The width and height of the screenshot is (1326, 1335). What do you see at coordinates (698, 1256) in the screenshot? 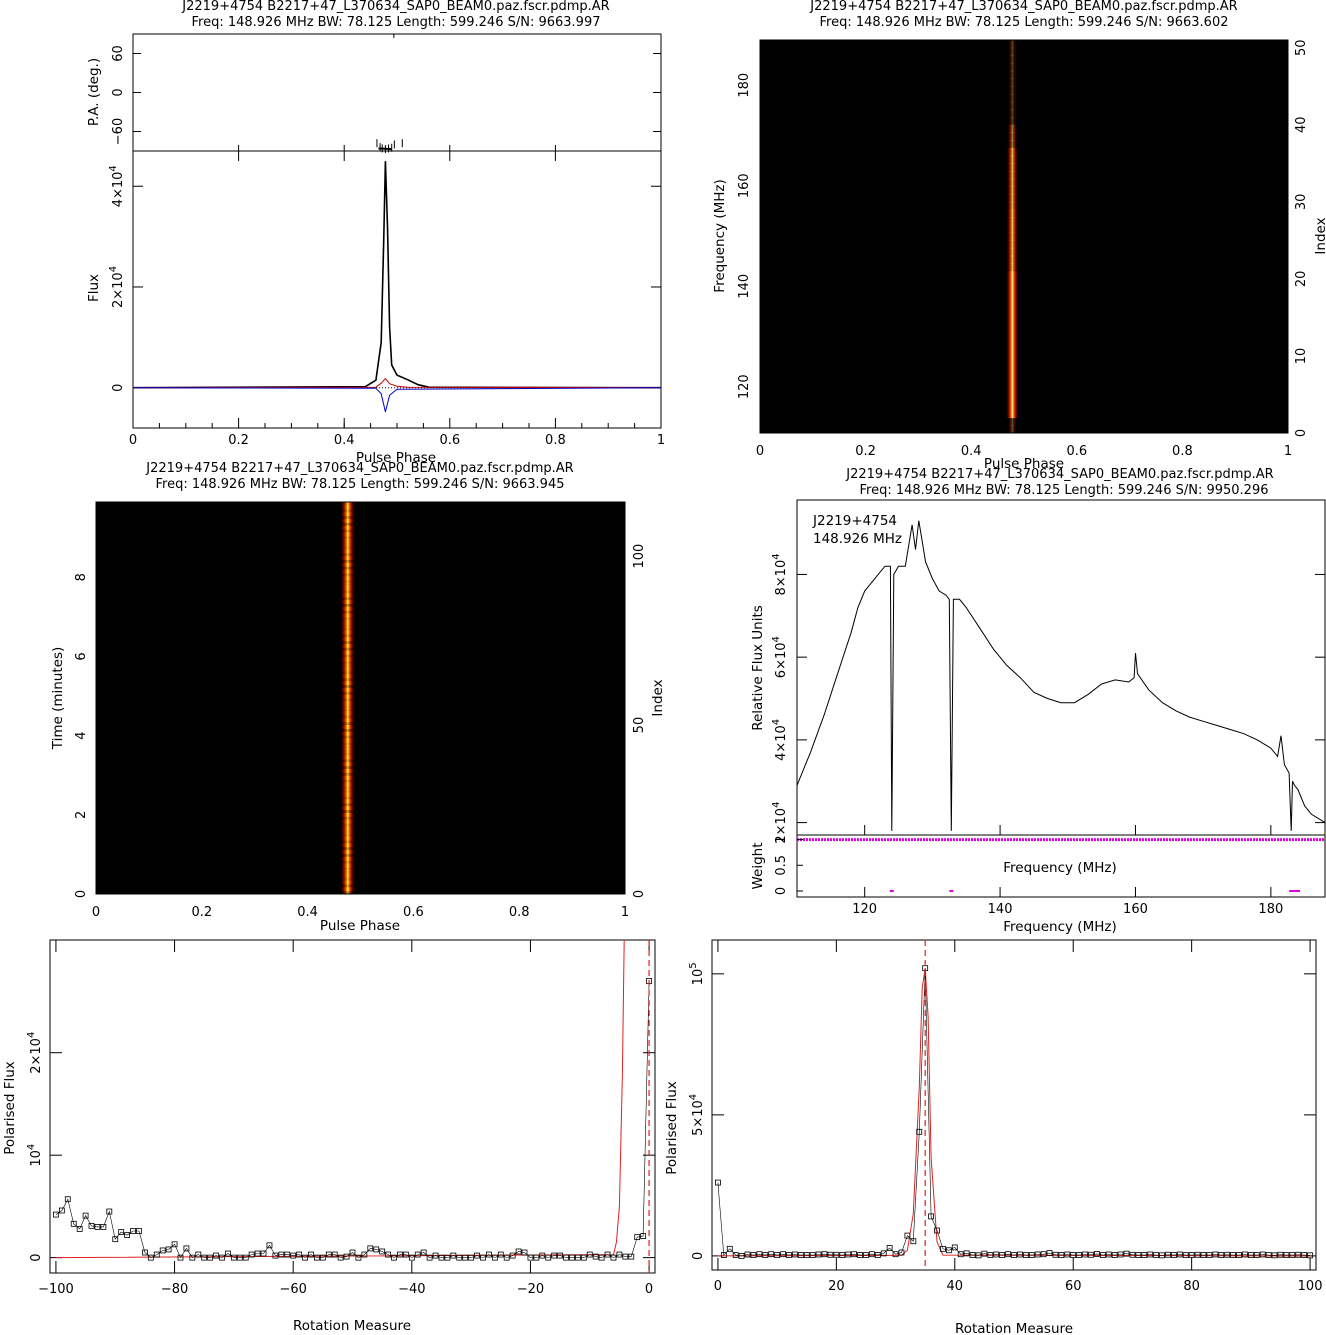
I see `rm-positive-y-tick-label: 0` at bounding box center [698, 1256].